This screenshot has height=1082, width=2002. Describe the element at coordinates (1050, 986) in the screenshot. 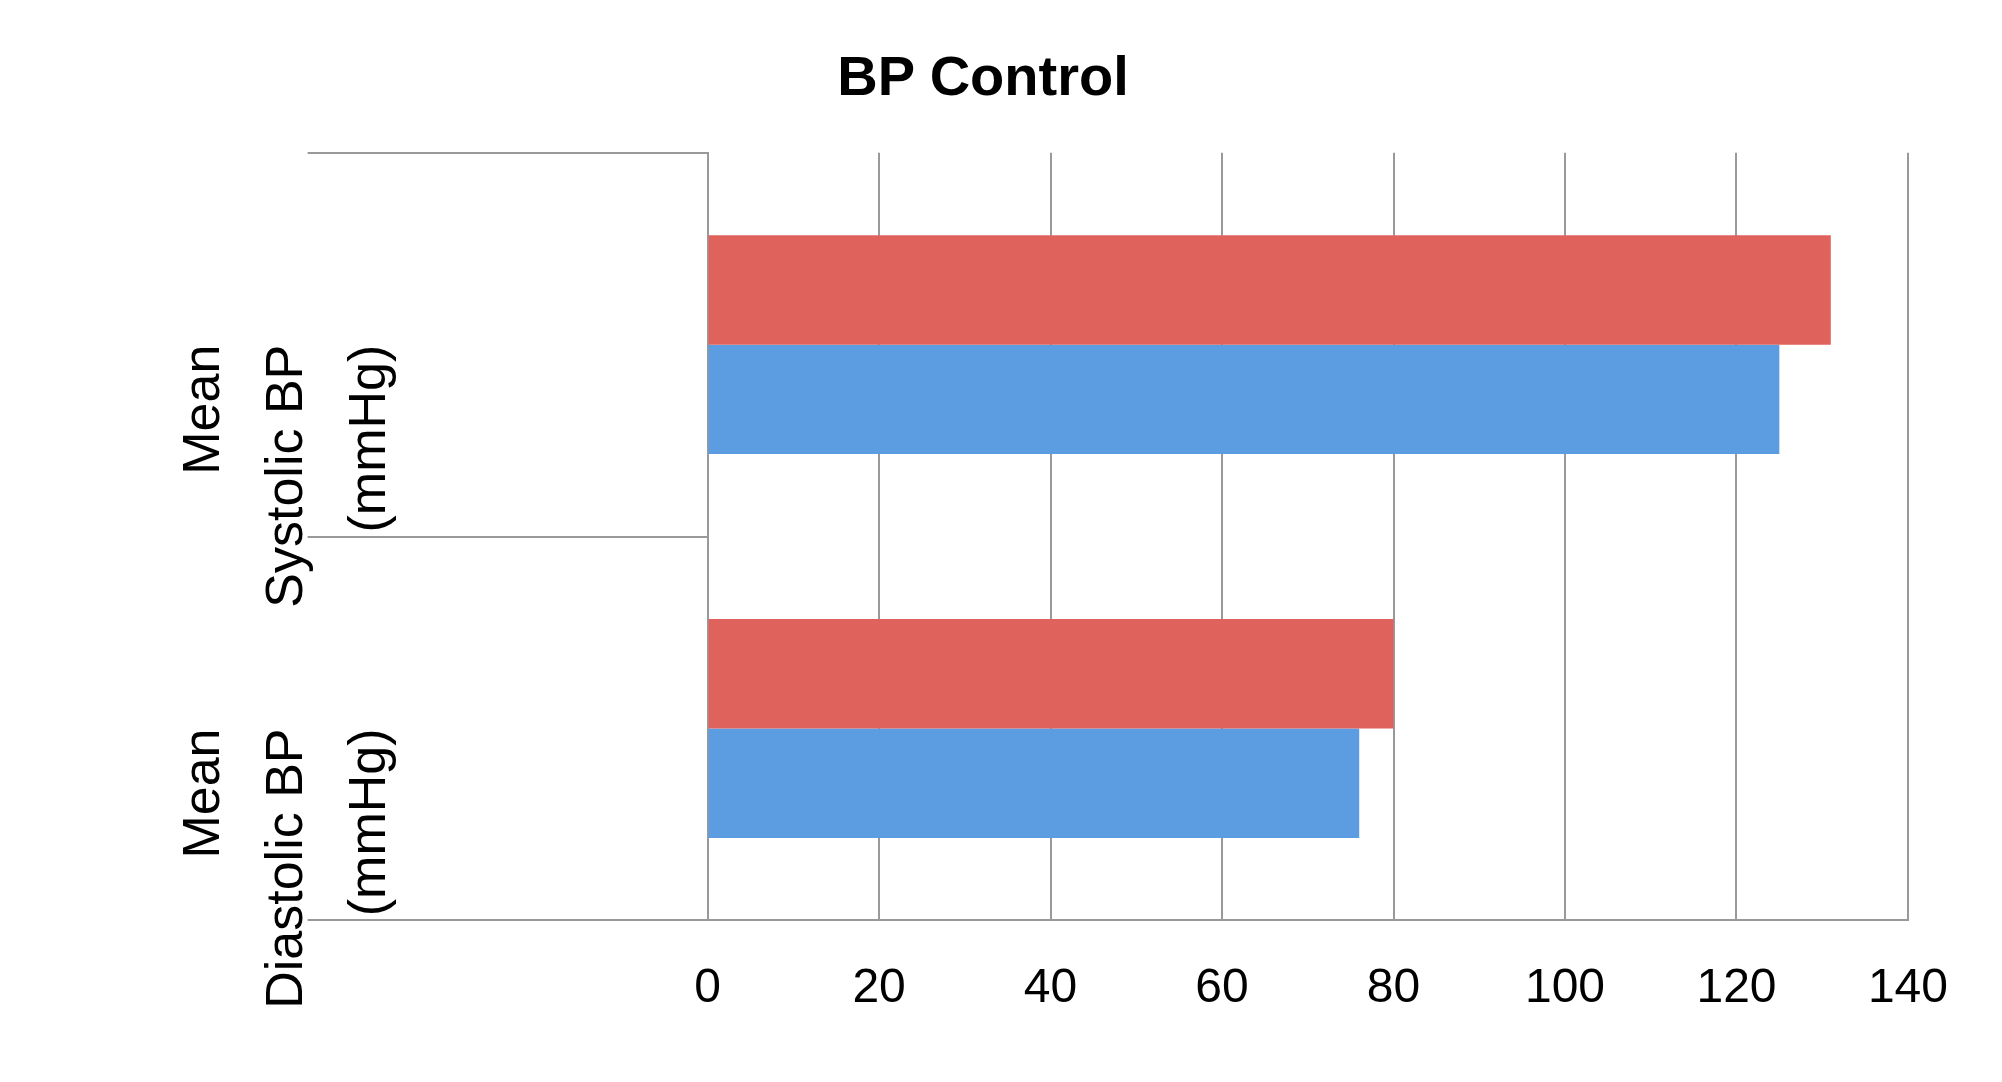

I see `x-tick-label: 40` at that location.